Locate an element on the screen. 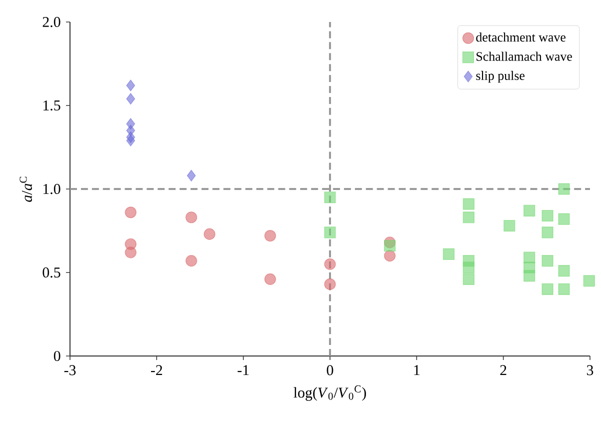 The image size is (601, 422). x-axis-title: log(V$_{0}$/V$_{0}$$^{C}$) is located at coordinates (330, 393).